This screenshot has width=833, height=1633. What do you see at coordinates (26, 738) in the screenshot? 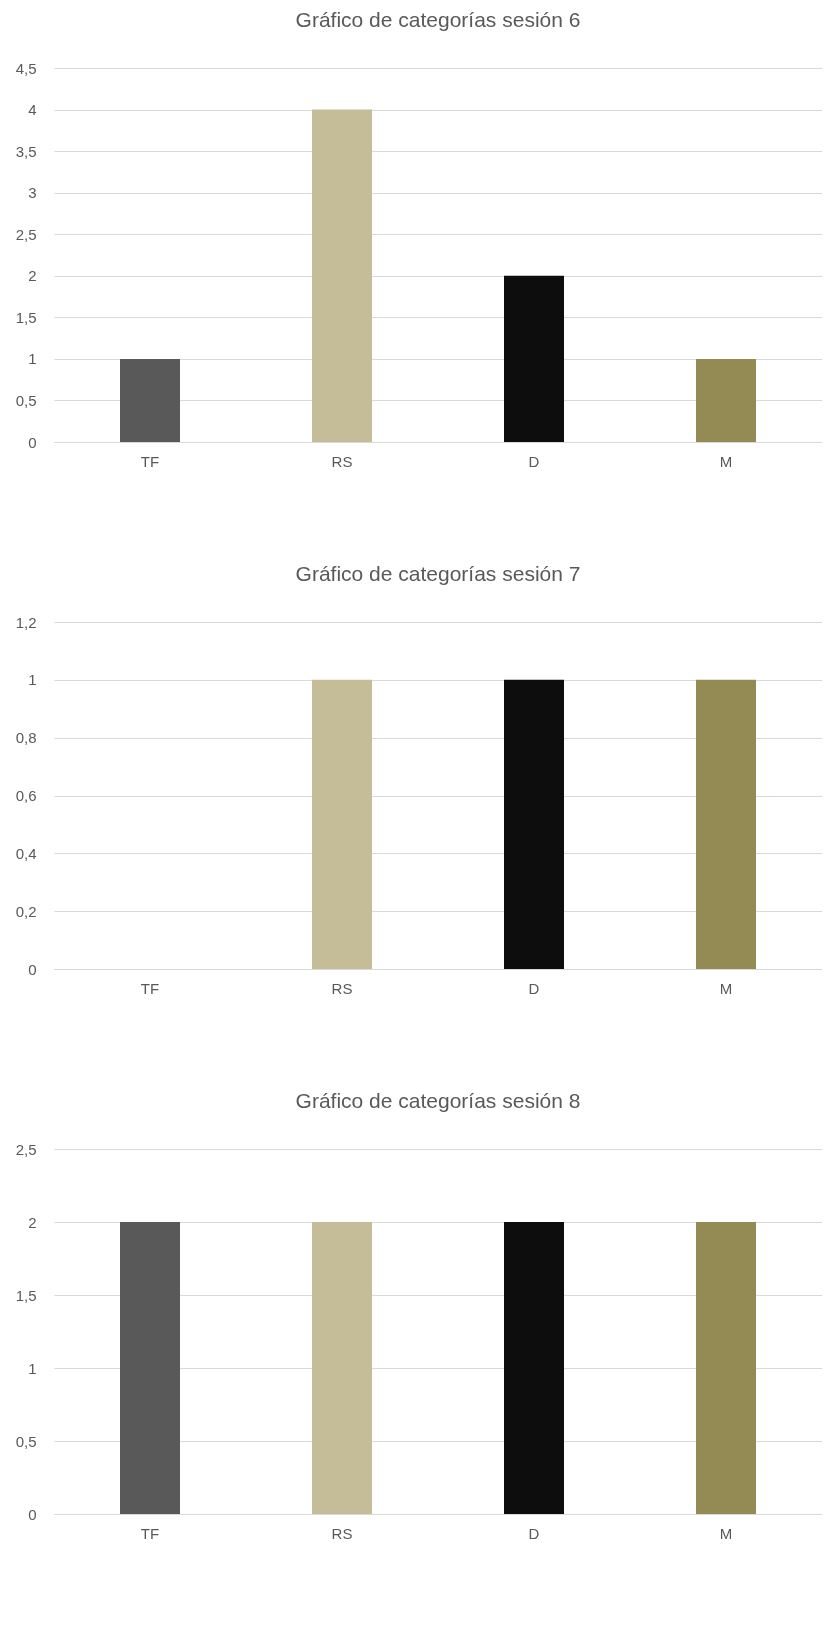
I see `y-tick-label: 0,8` at bounding box center [26, 738].